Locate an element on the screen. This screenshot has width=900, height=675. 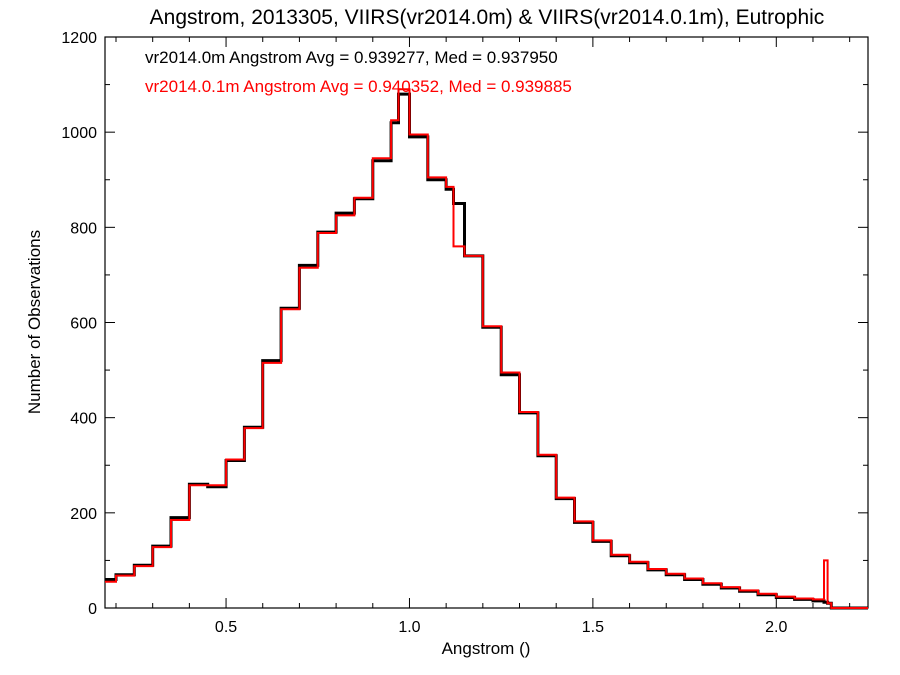
y-tick-label: 0 is located at coordinates (92, 609).